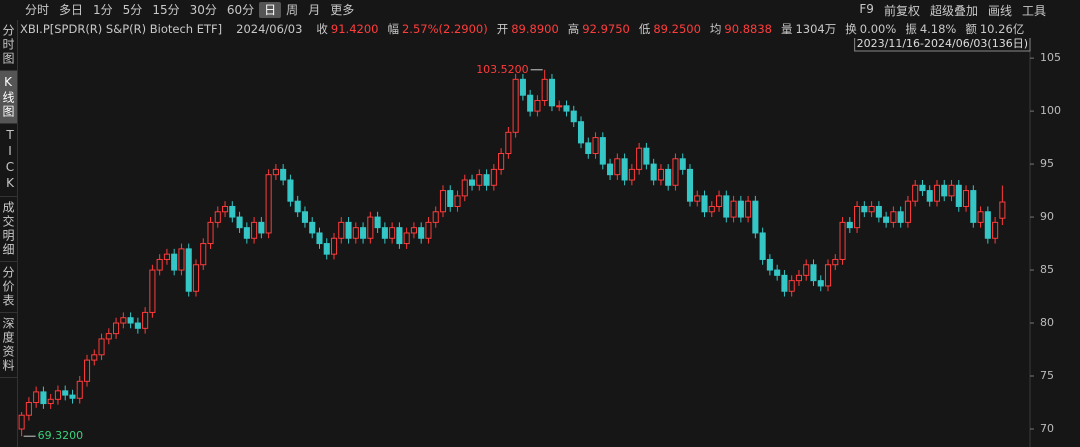 The width and height of the screenshot is (1080, 447). I want to click on y-tick-label: 95, so click(1047, 163).